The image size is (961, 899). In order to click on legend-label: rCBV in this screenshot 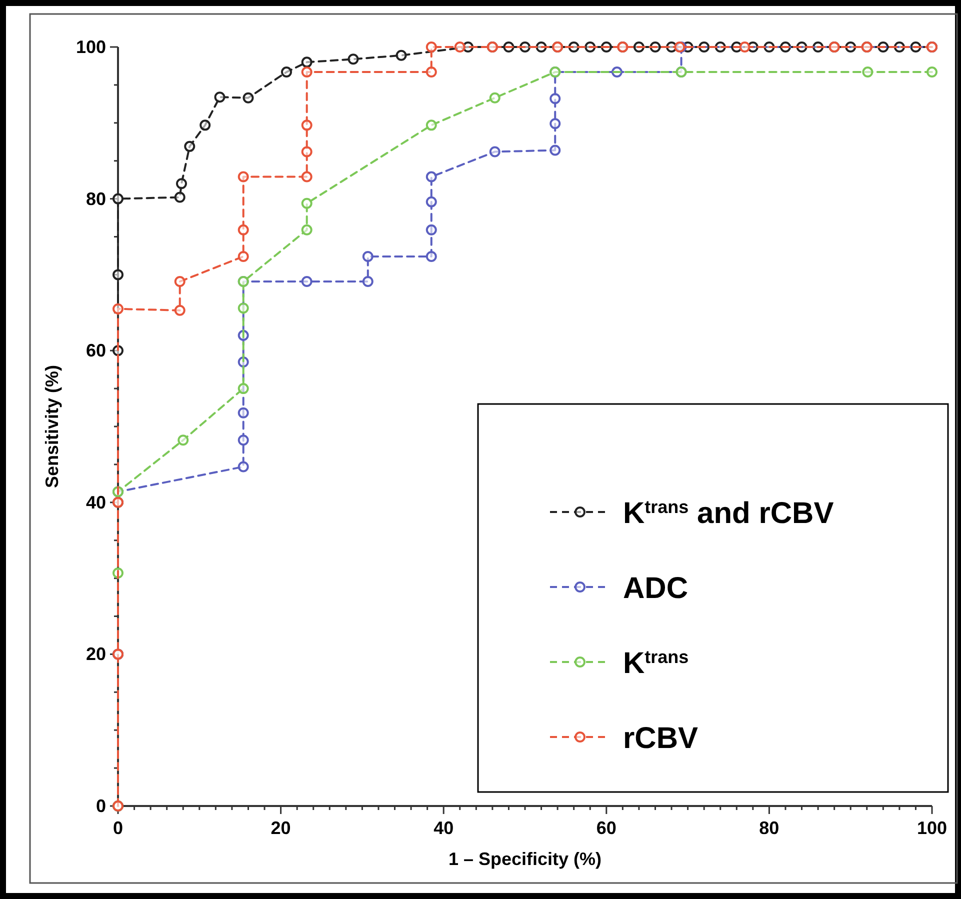, I will do `click(660, 738)`.